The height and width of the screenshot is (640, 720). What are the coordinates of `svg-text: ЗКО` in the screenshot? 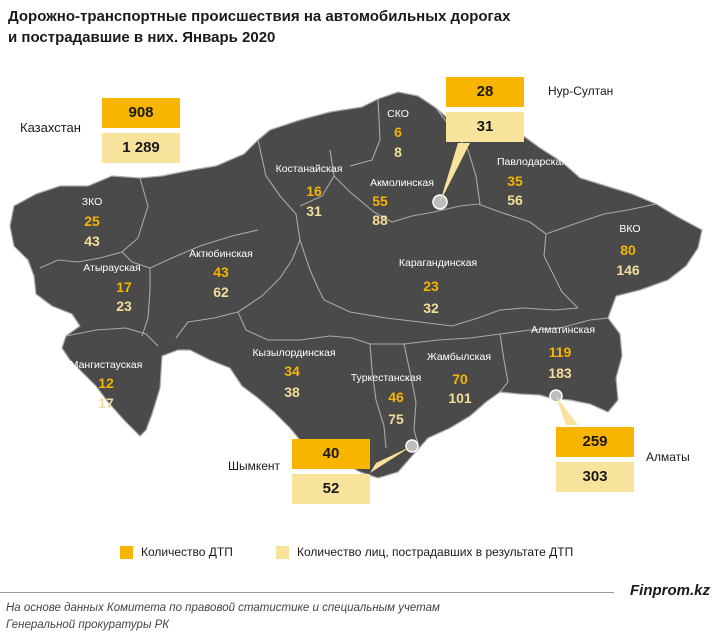 It's located at (92, 202).